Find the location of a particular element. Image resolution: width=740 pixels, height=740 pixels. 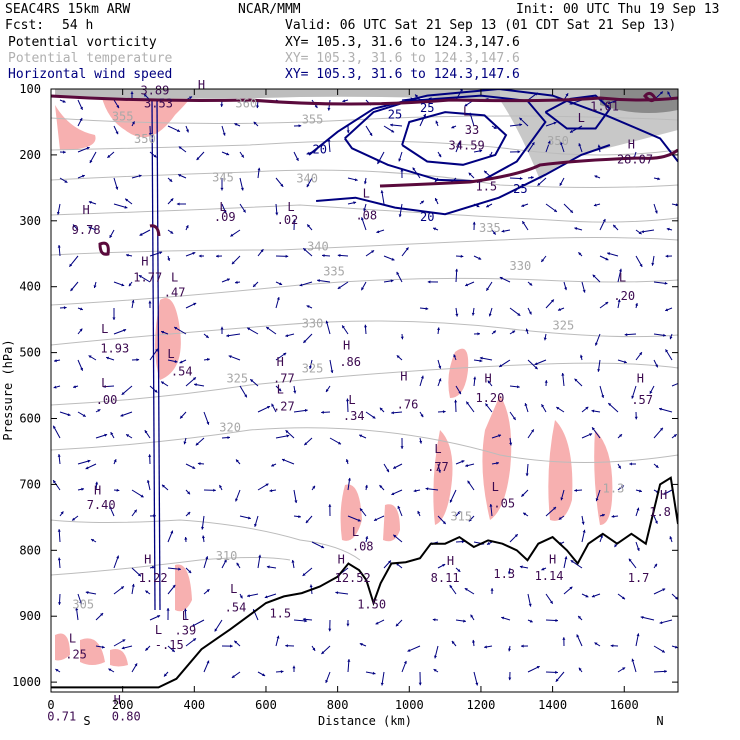

theta-contour-label: 350 is located at coordinates (558, 141).